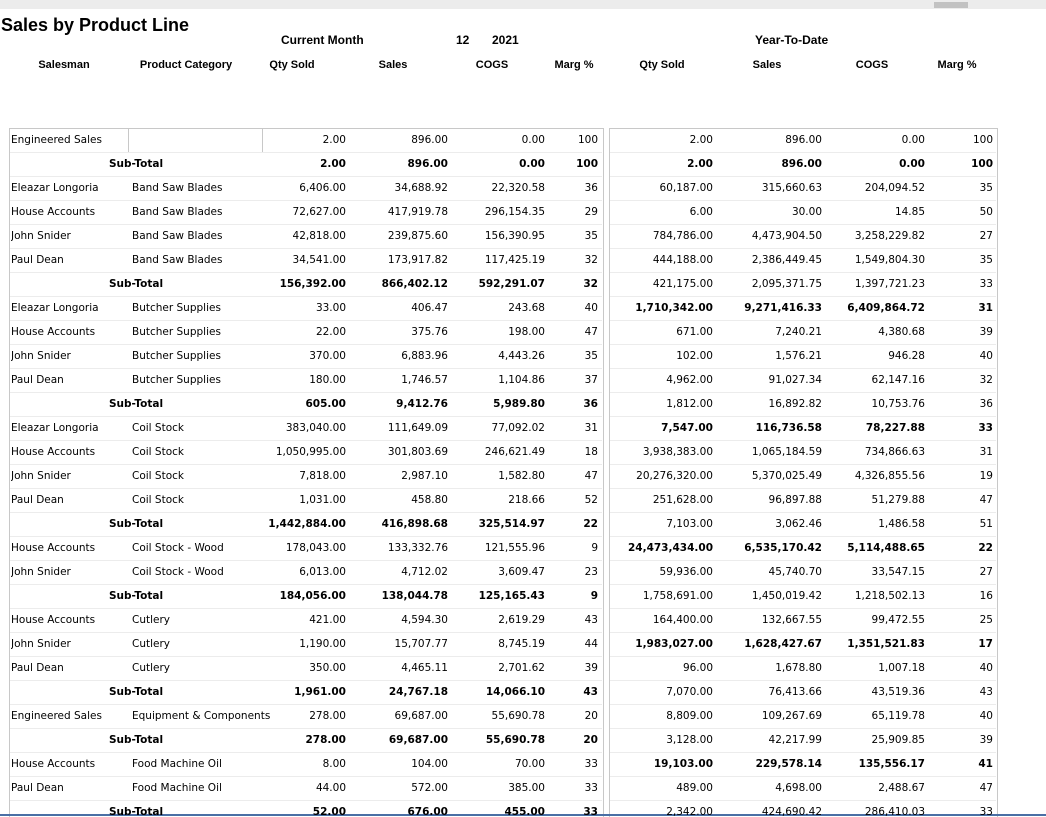 The image size is (1046, 817). I want to click on value-cell: 44, so click(591, 644).